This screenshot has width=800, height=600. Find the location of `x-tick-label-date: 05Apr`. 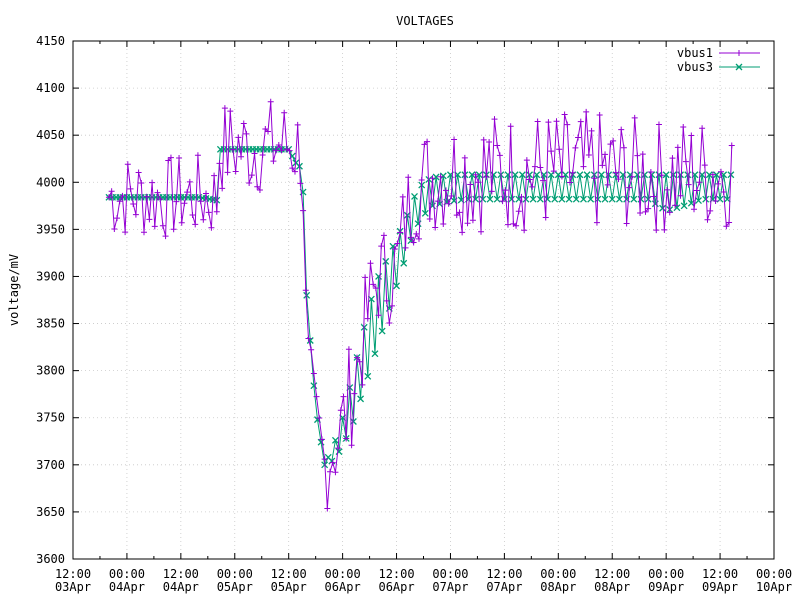

x-tick-label-date: 05Apr is located at coordinates (289, 587).